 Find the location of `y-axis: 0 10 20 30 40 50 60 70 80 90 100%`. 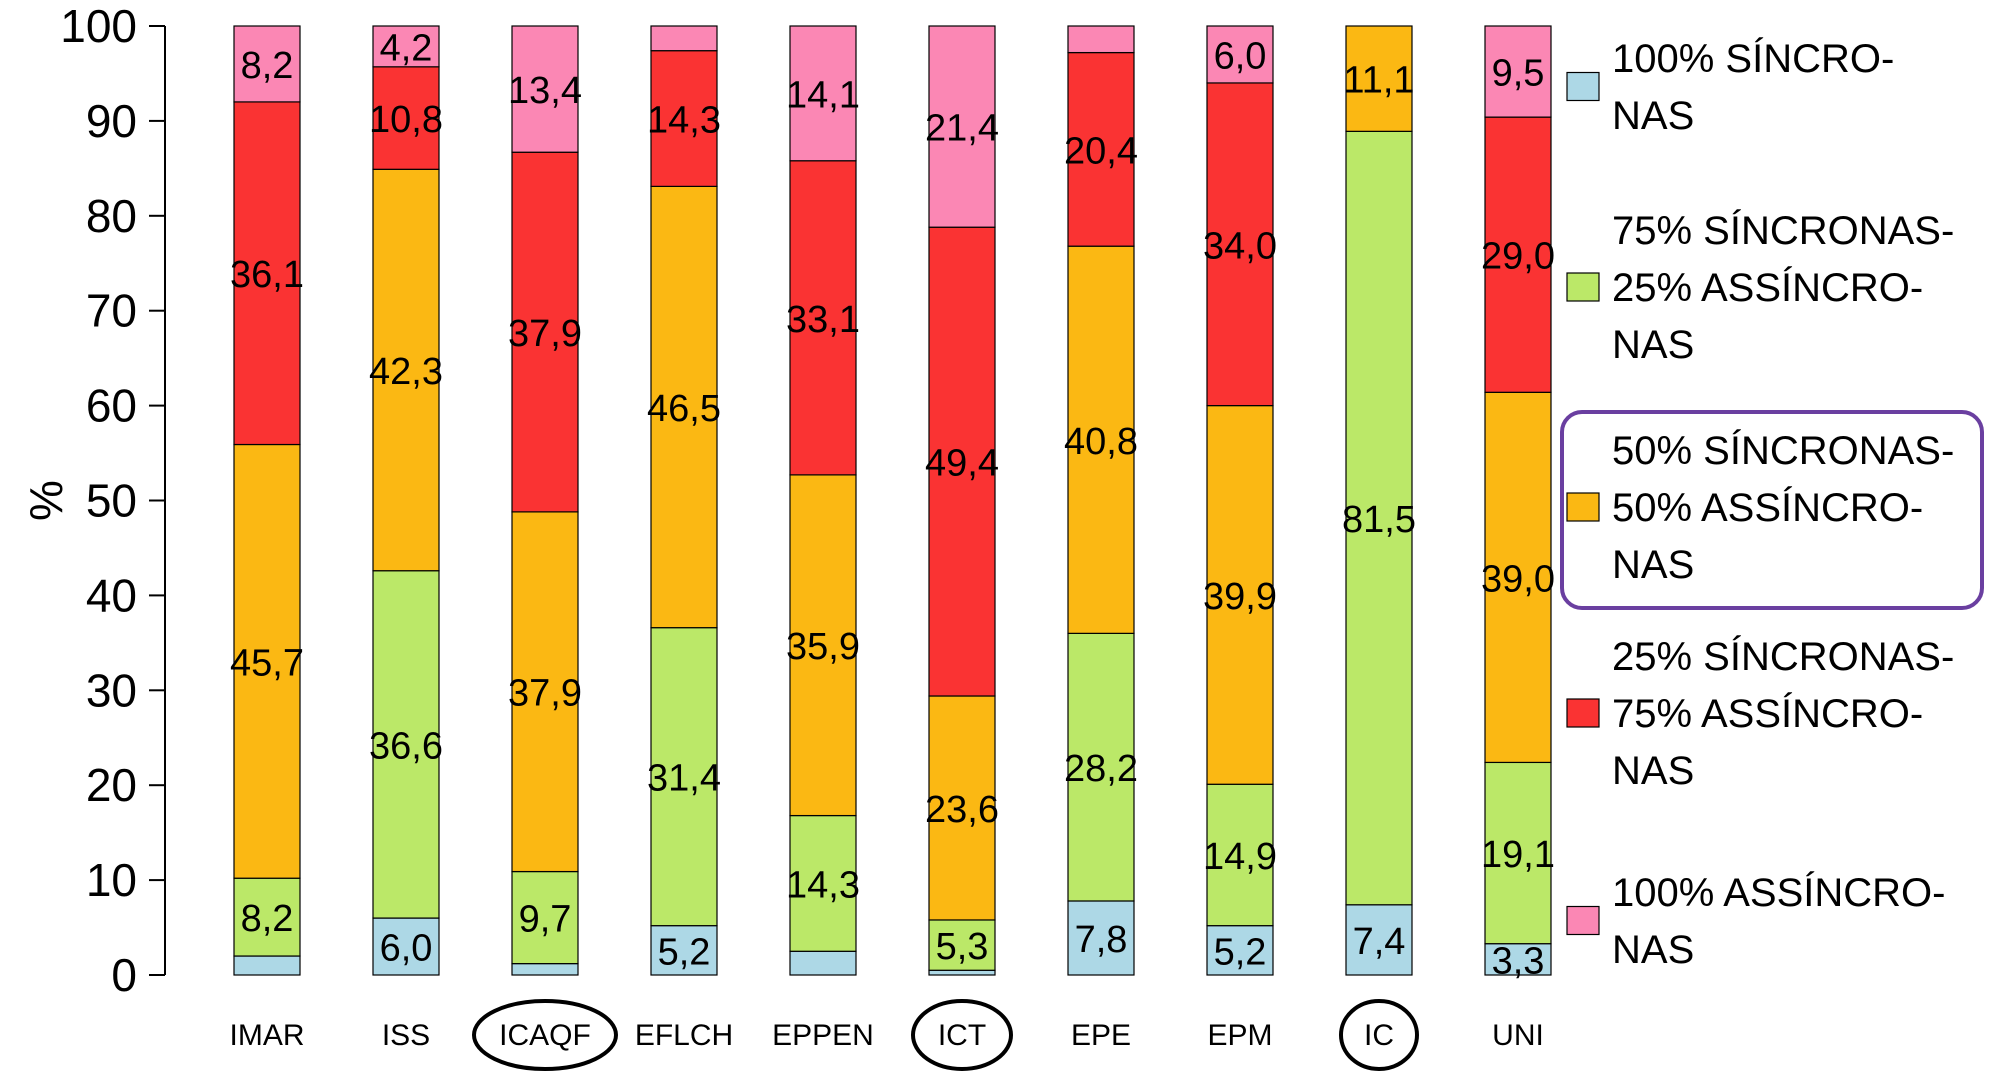

y-axis: 0 10 20 30 40 50 60 70 80 90 100% is located at coordinates (93, 500).